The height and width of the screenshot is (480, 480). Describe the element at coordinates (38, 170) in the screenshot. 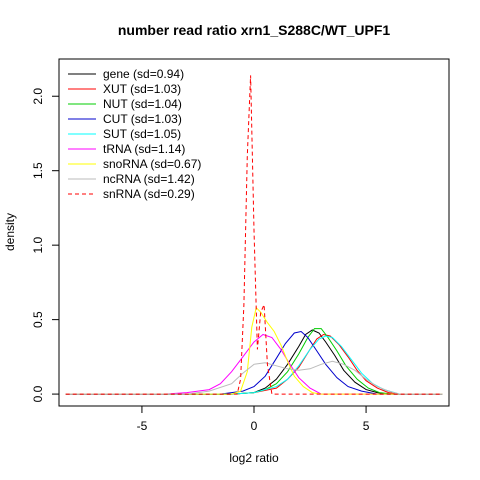

I see `y-tick-label: 1.5` at that location.